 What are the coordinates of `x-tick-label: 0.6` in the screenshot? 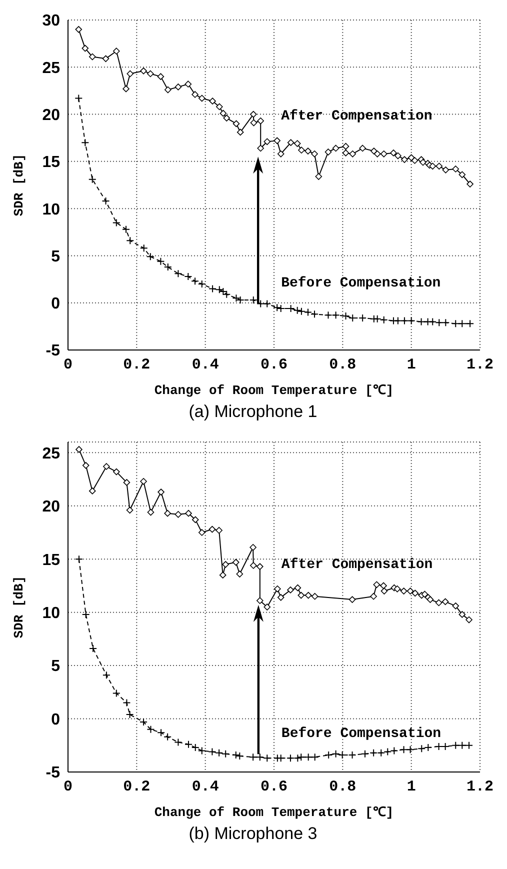 It's located at (274, 365).